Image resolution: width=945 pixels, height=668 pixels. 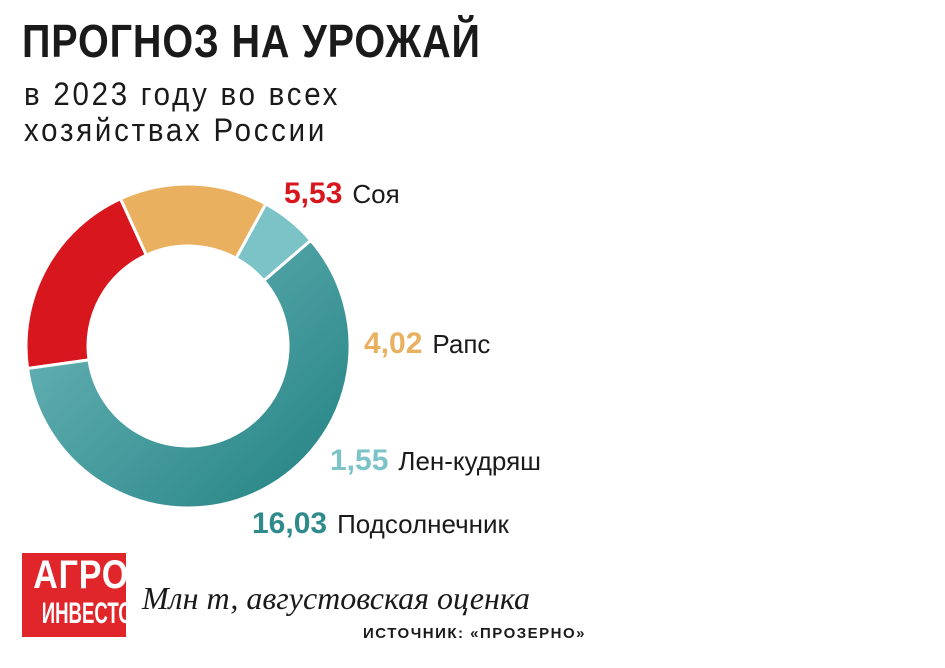 What do you see at coordinates (393, 343) in the screenshot?
I see `slice-value: 4,02` at bounding box center [393, 343].